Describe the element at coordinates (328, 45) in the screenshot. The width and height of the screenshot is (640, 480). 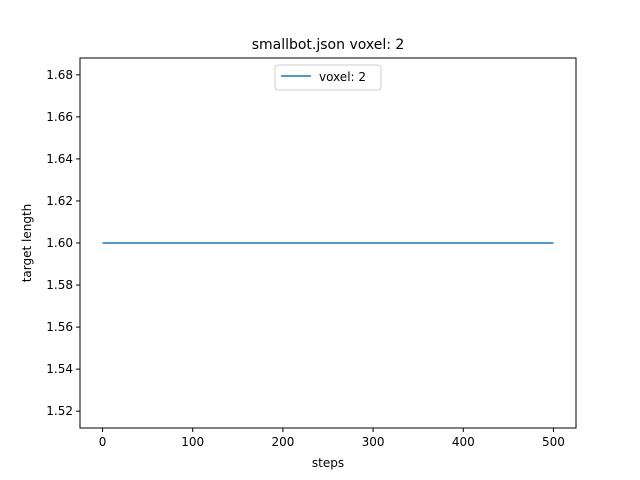
I see `chart-title: smallbot.json voxel: 2` at that location.